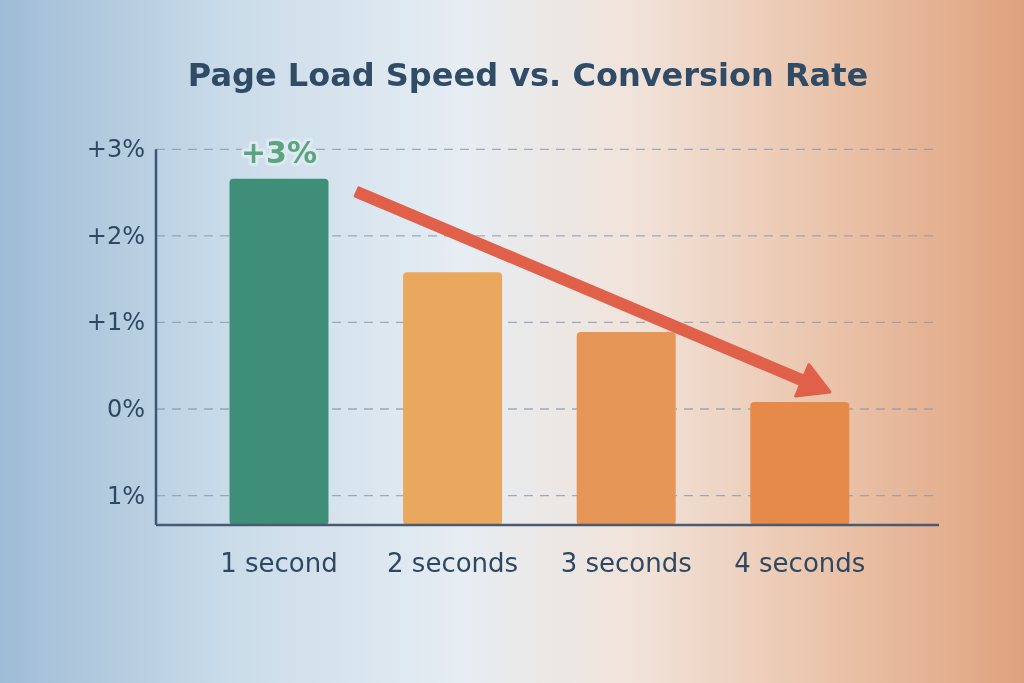 The image size is (1024, 683). I want to click on x-tick-label: 3 seconds, so click(626, 563).